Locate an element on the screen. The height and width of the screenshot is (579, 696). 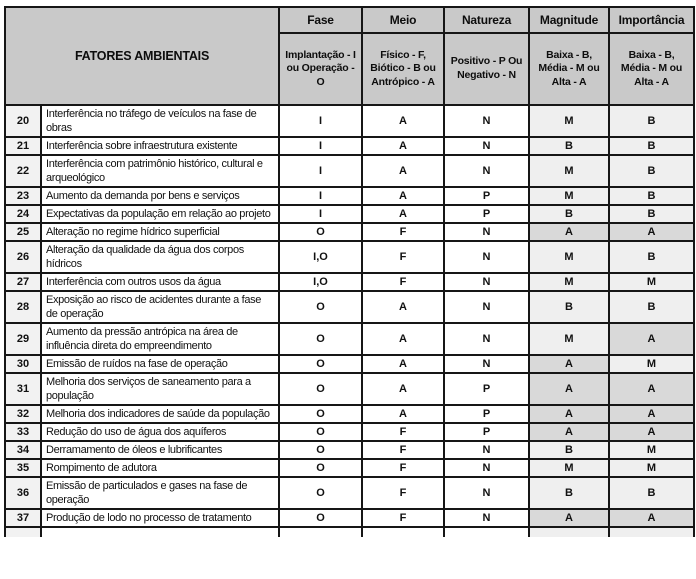
natureza-cell: P is located at coordinates (487, 414).